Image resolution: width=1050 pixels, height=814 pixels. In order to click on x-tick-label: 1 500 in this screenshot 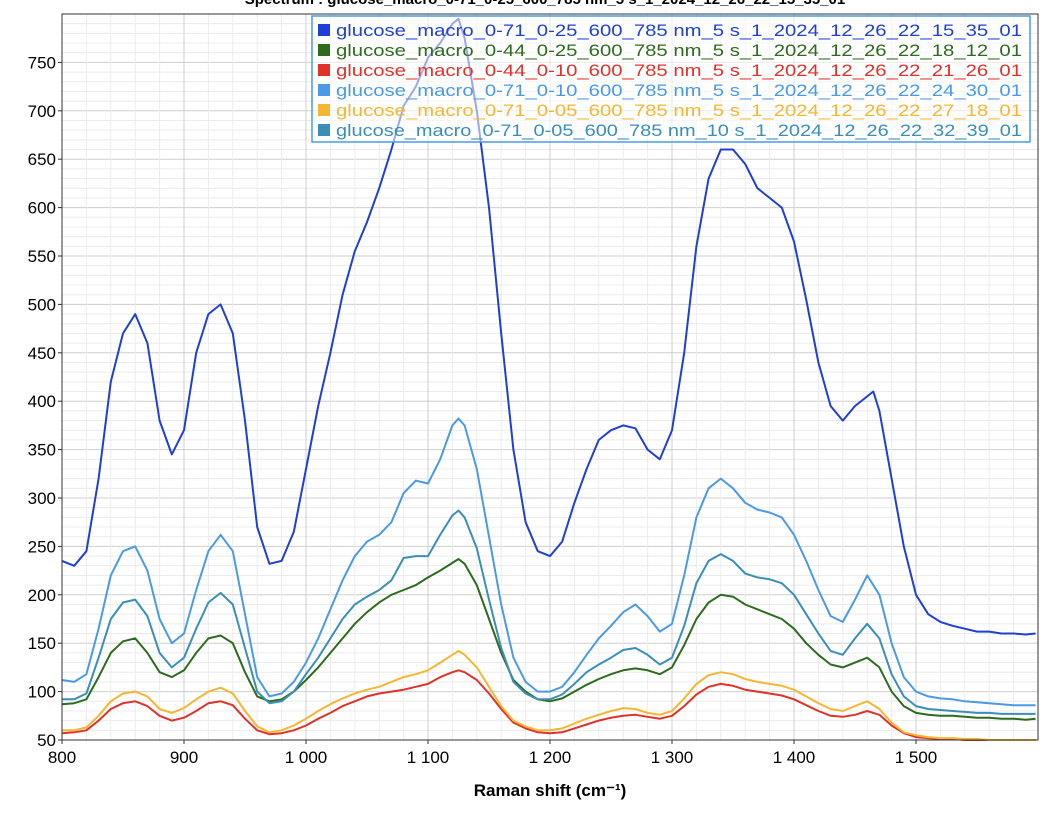, I will do `click(916, 757)`.